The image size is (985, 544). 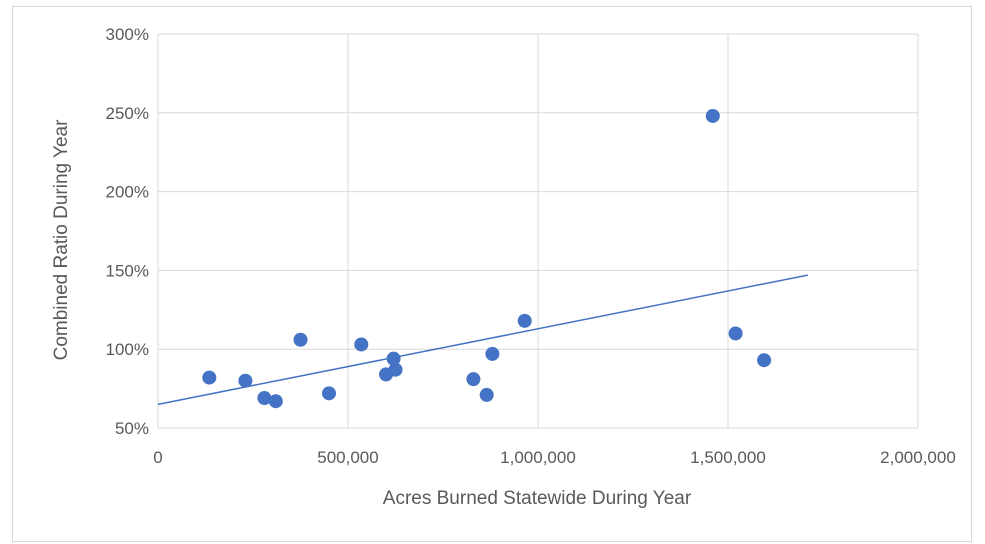 I want to click on x-tick-label: 500,000, so click(x=347, y=457).